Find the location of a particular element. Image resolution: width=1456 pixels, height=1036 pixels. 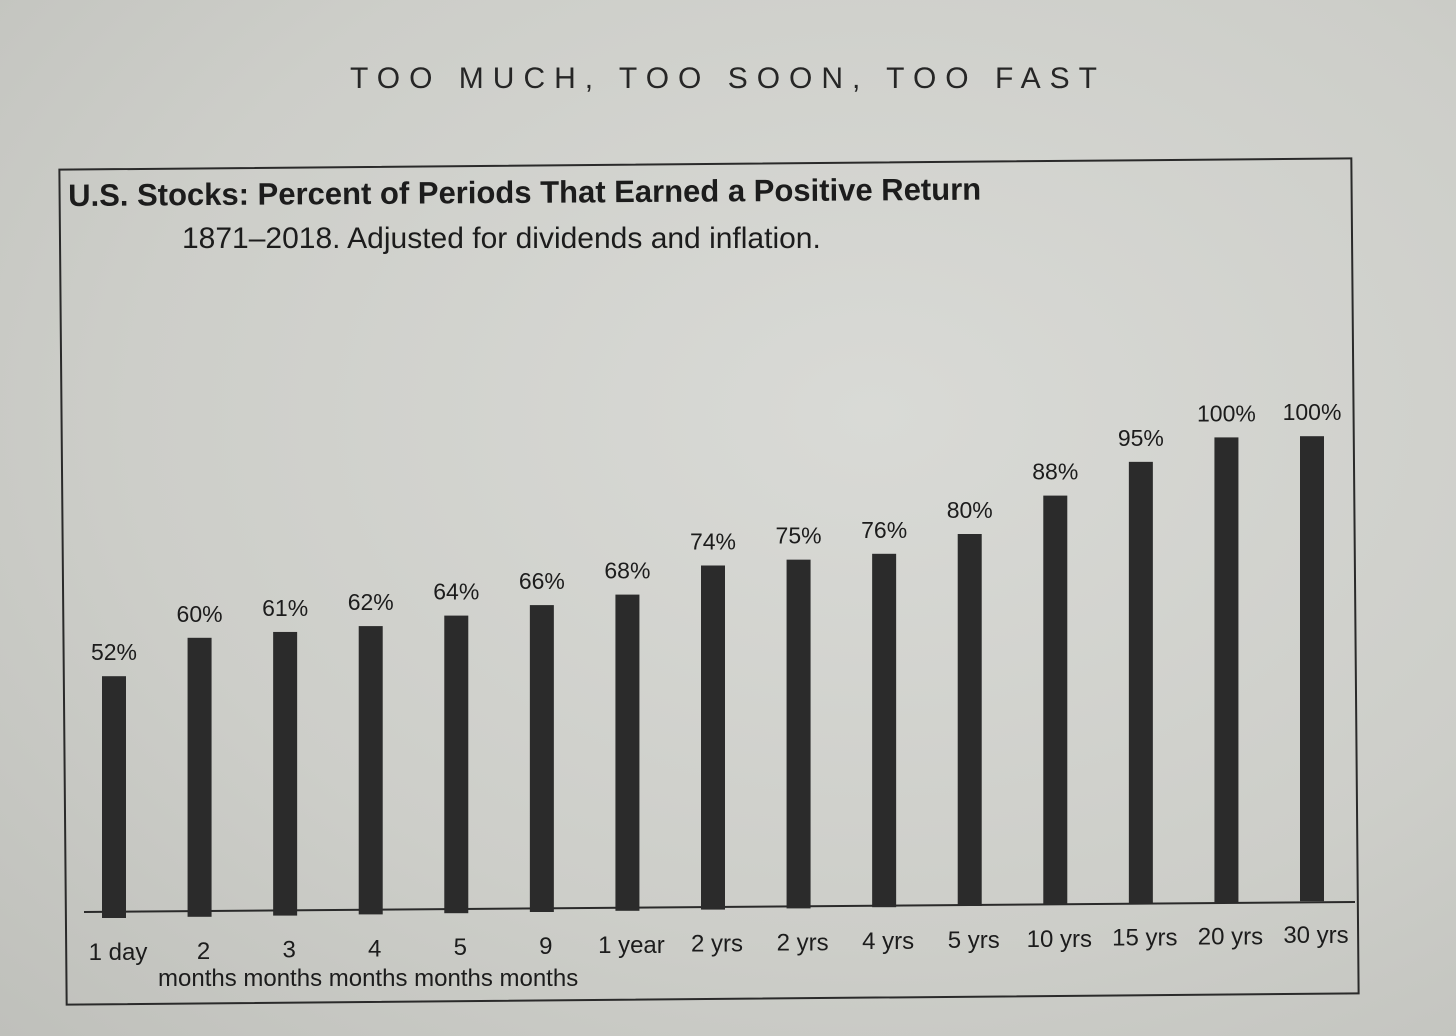

value-label: 74% is located at coordinates (713, 542).